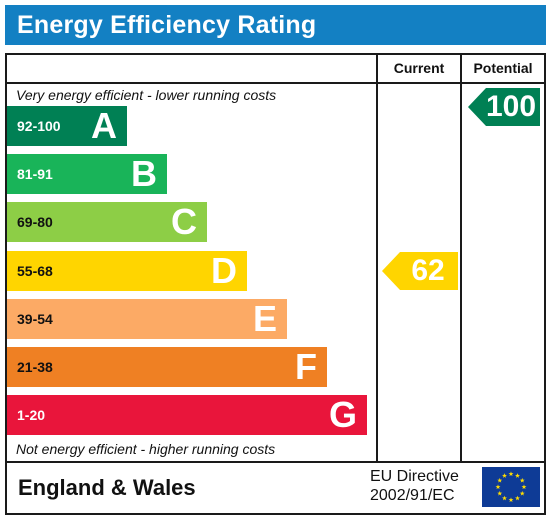 This screenshot has height=517, width=550. I want to click on band-range-label: 21-38, so click(35, 367).